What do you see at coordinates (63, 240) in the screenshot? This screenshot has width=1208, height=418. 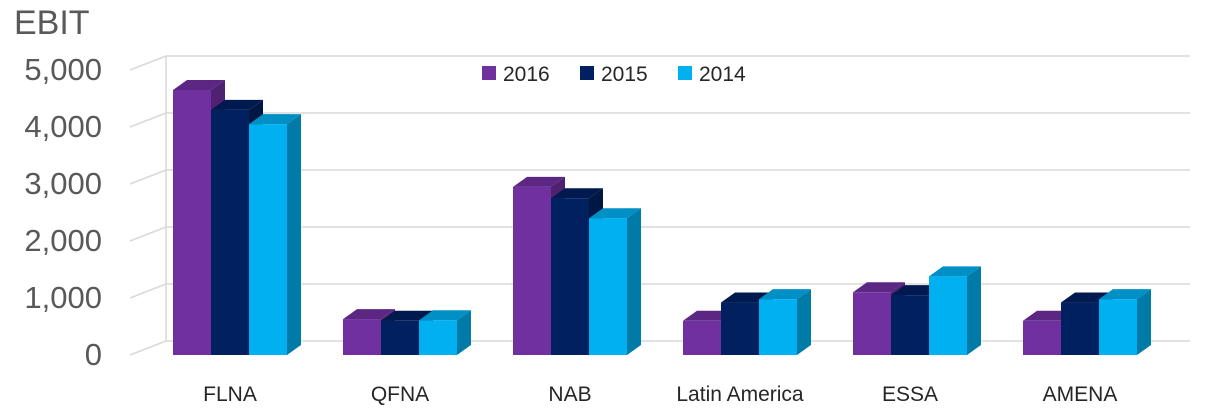 I see `y-tick-label: 2,000` at bounding box center [63, 240].